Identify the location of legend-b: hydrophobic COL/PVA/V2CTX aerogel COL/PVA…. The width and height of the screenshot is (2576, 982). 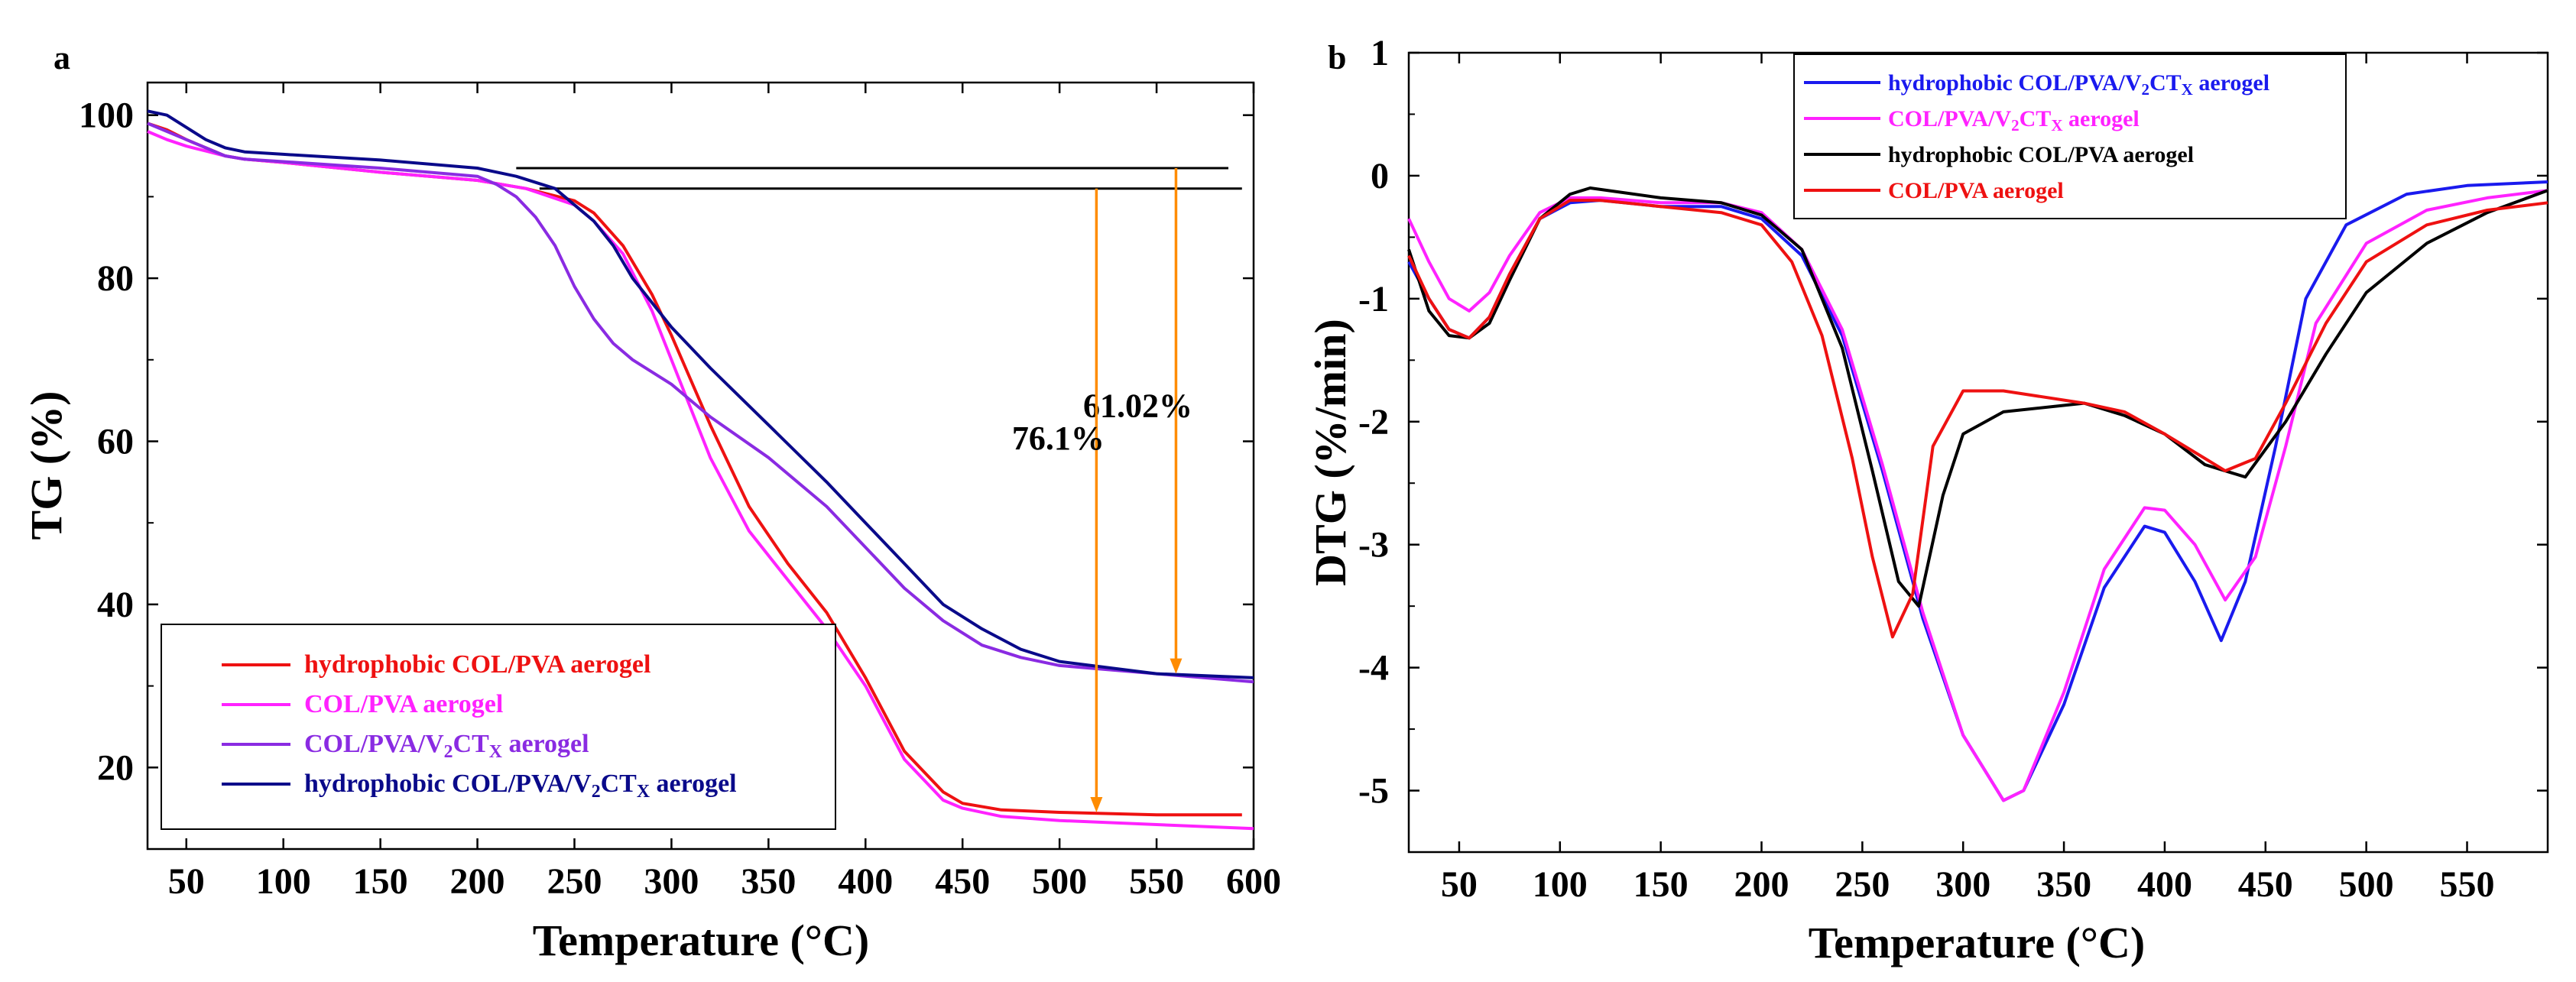
(2037, 136).